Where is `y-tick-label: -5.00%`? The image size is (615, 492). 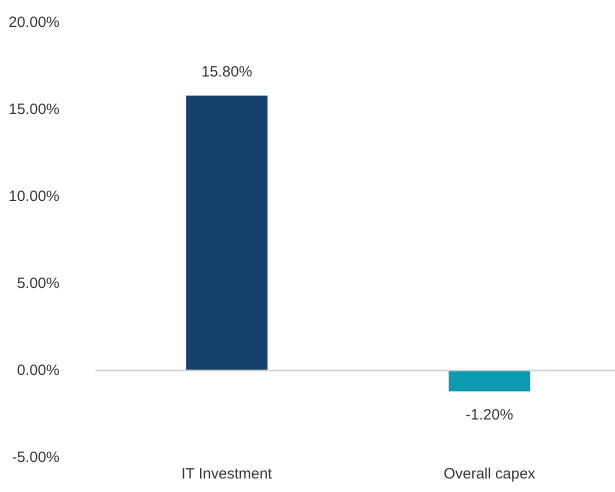
y-tick-label: -5.00% is located at coordinates (36, 457).